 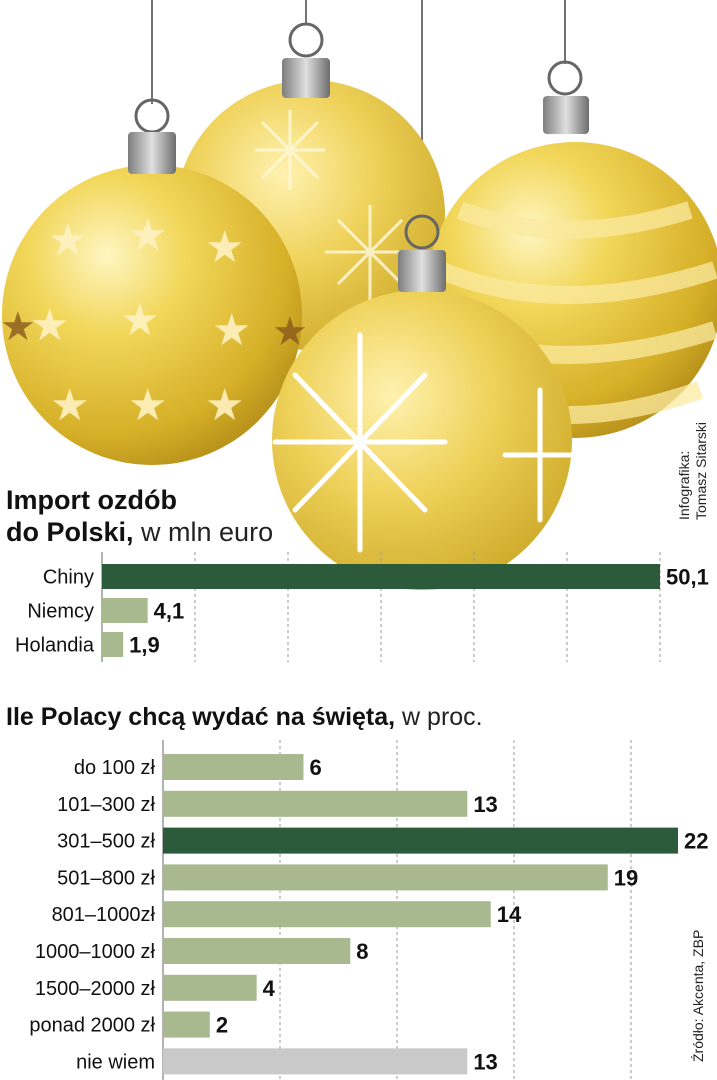 I want to click on bauble-stars, so click(x=152, y=315).